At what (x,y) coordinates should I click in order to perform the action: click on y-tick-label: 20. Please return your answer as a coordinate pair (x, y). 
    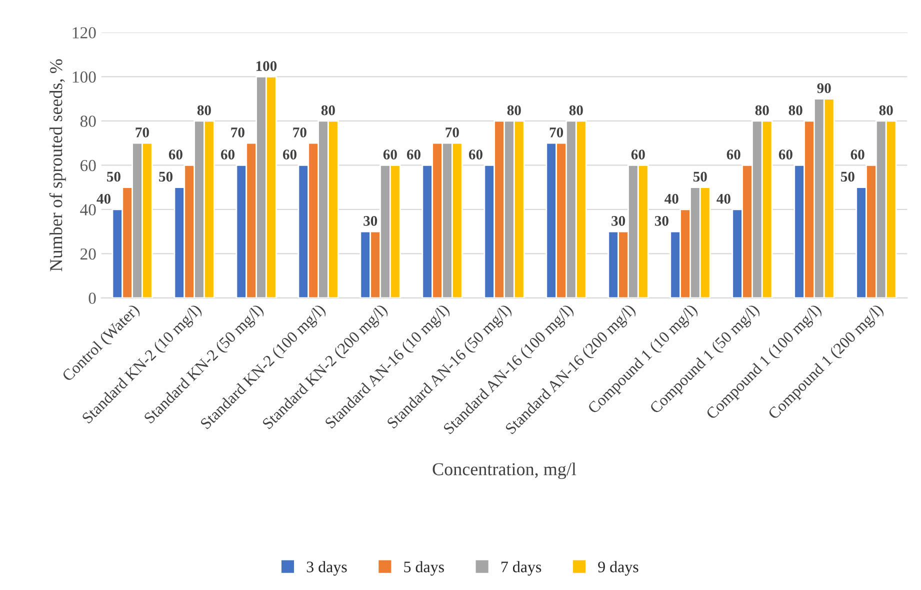
    Looking at the image, I should click on (88, 254).